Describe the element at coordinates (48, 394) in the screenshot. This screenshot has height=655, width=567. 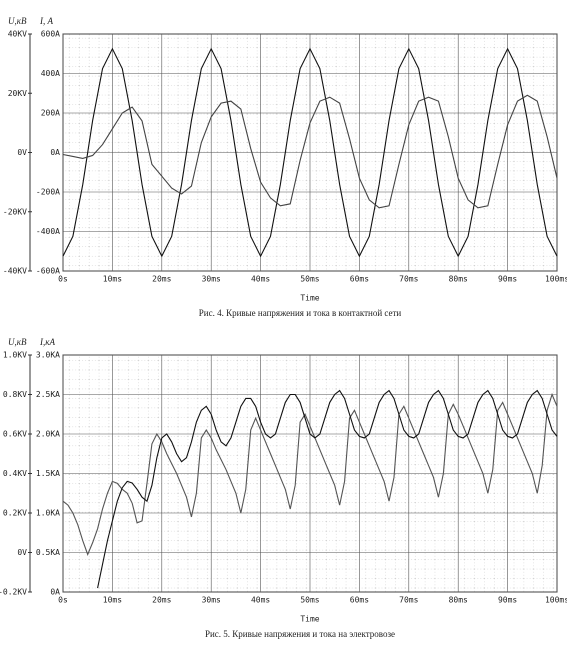
I see `y2-tick-label: 2.5KA` at that location.